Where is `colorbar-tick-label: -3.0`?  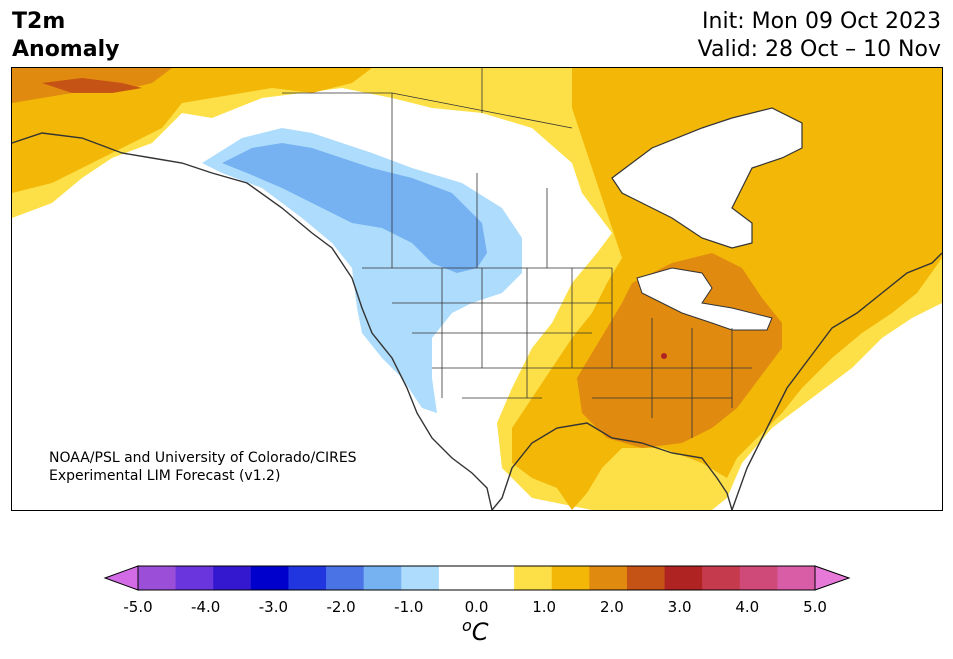
colorbar-tick-label: -3.0 is located at coordinates (273, 607).